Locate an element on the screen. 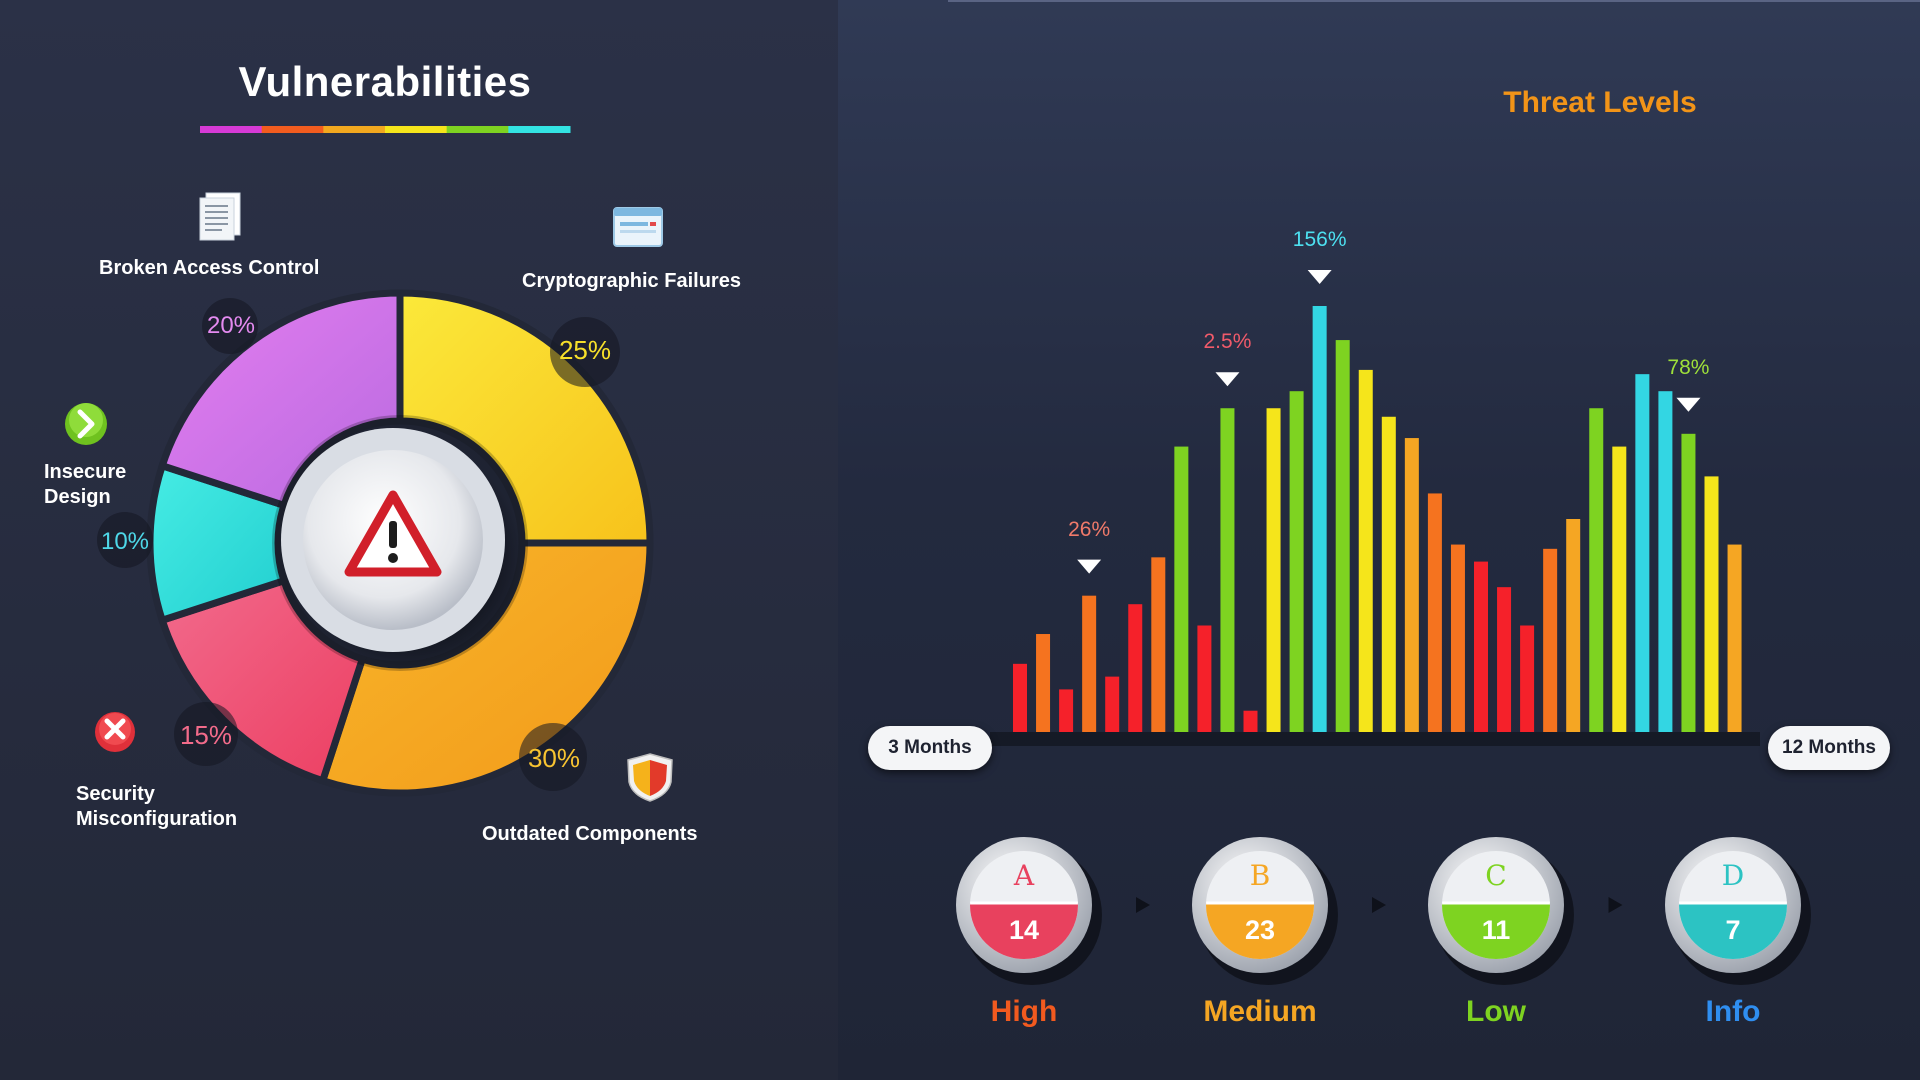 The image size is (1920, 1080). badge-letter-a: A is located at coordinates (1024, 875).